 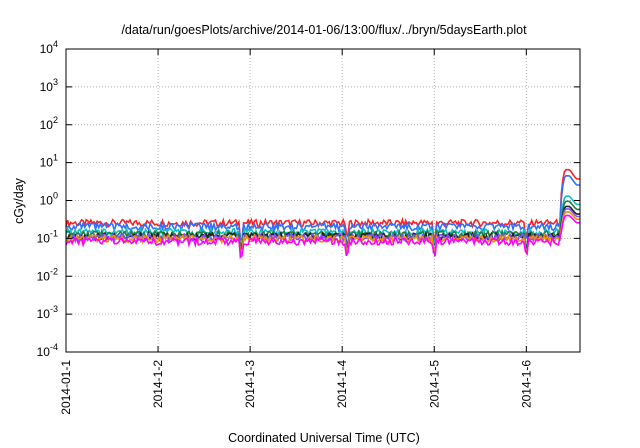 What do you see at coordinates (66, 387) in the screenshot?
I see `x-tick-label: 2014-01-1` at bounding box center [66, 387].